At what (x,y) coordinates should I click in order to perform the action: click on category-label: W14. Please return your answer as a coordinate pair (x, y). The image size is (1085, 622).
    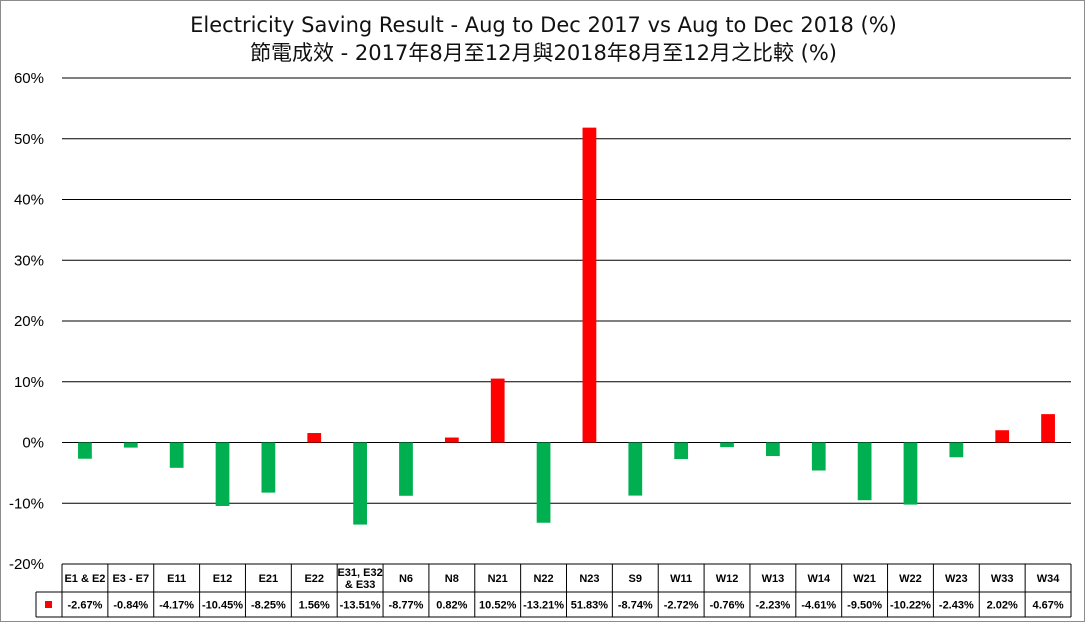
    Looking at the image, I should click on (819, 579).